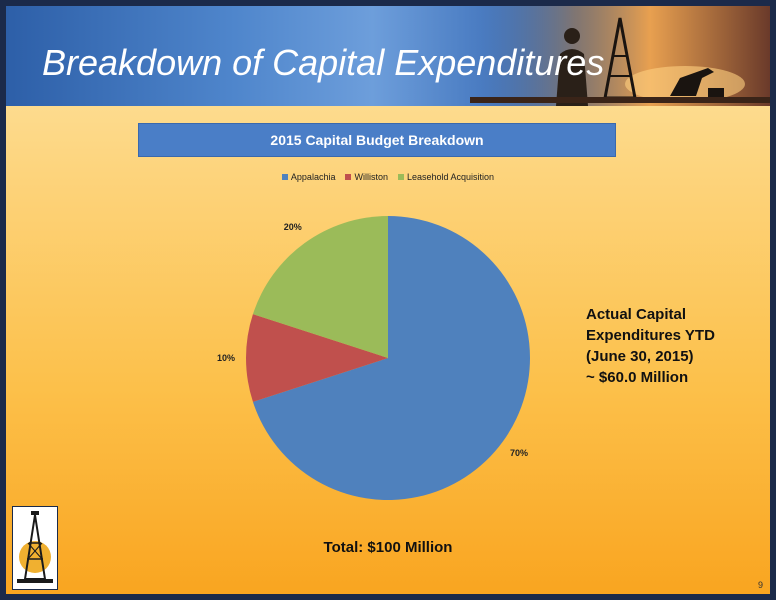 The height and width of the screenshot is (600, 776). Describe the element at coordinates (317, 358) in the screenshot. I see `pie-slice-williston` at that location.